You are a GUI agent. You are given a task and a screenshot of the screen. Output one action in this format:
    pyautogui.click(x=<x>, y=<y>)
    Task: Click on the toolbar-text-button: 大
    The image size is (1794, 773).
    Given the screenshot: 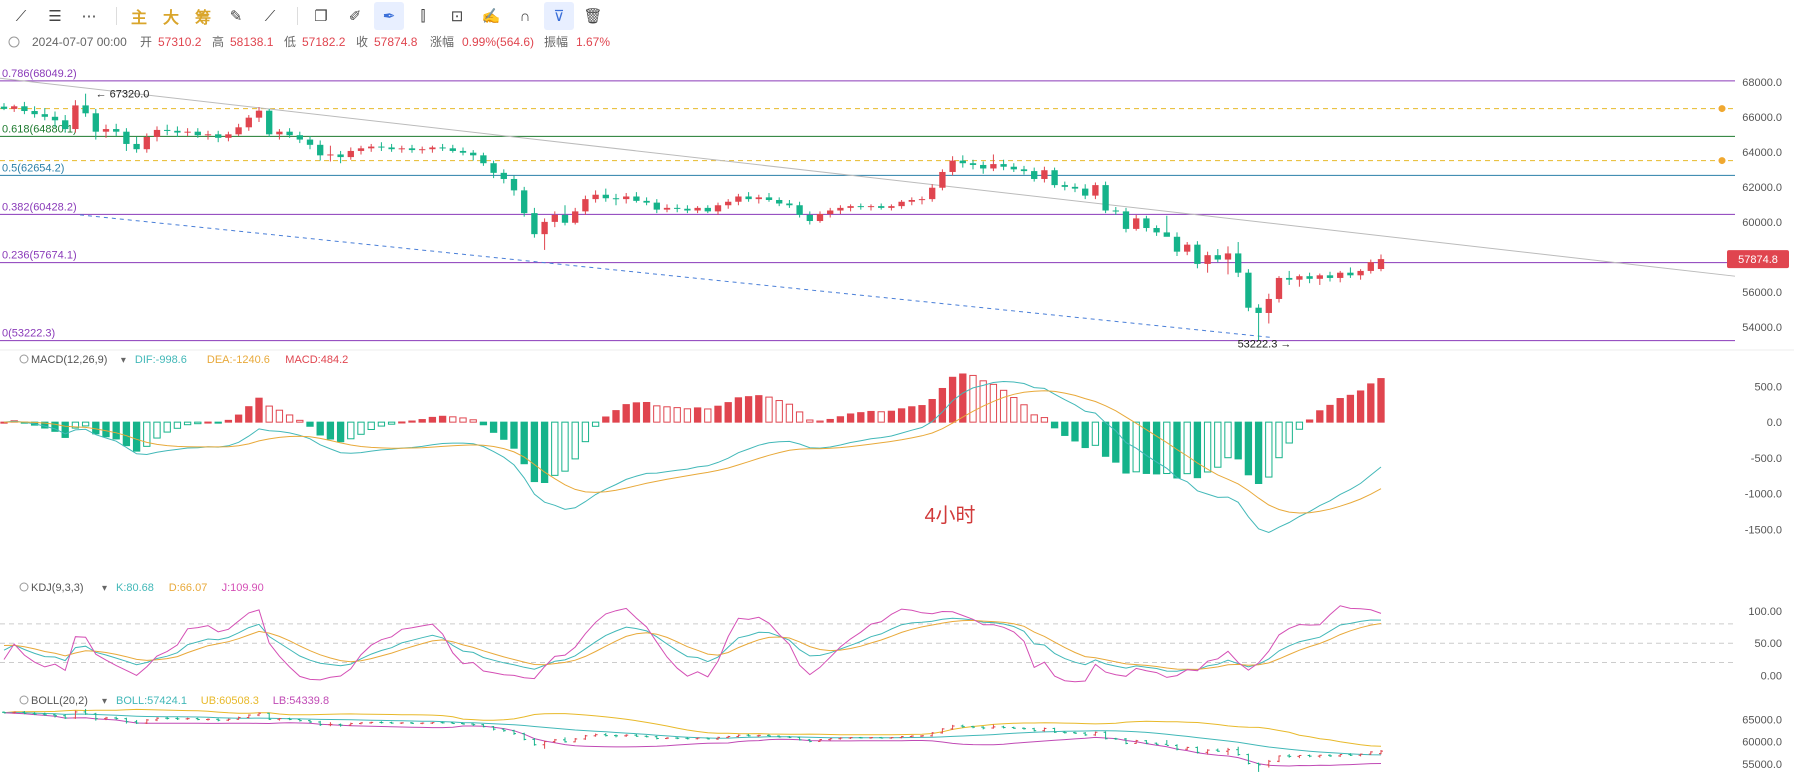 What is the action you would take?
    pyautogui.click(x=170, y=18)
    